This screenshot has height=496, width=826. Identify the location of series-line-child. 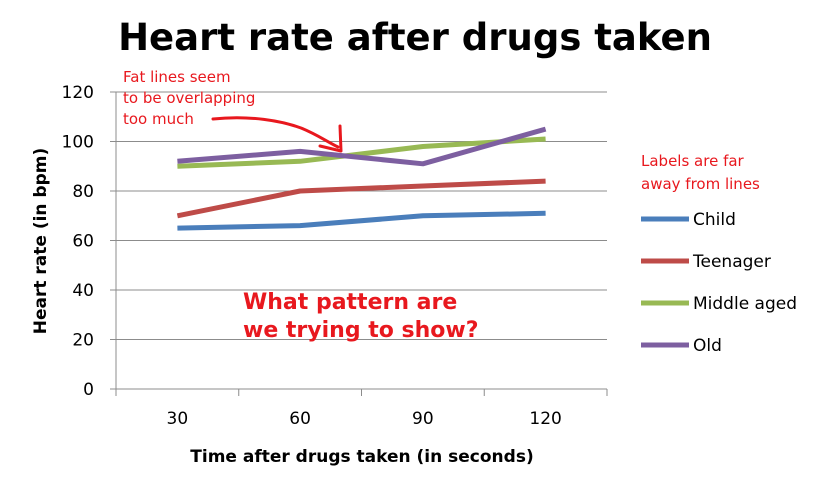
(361, 220).